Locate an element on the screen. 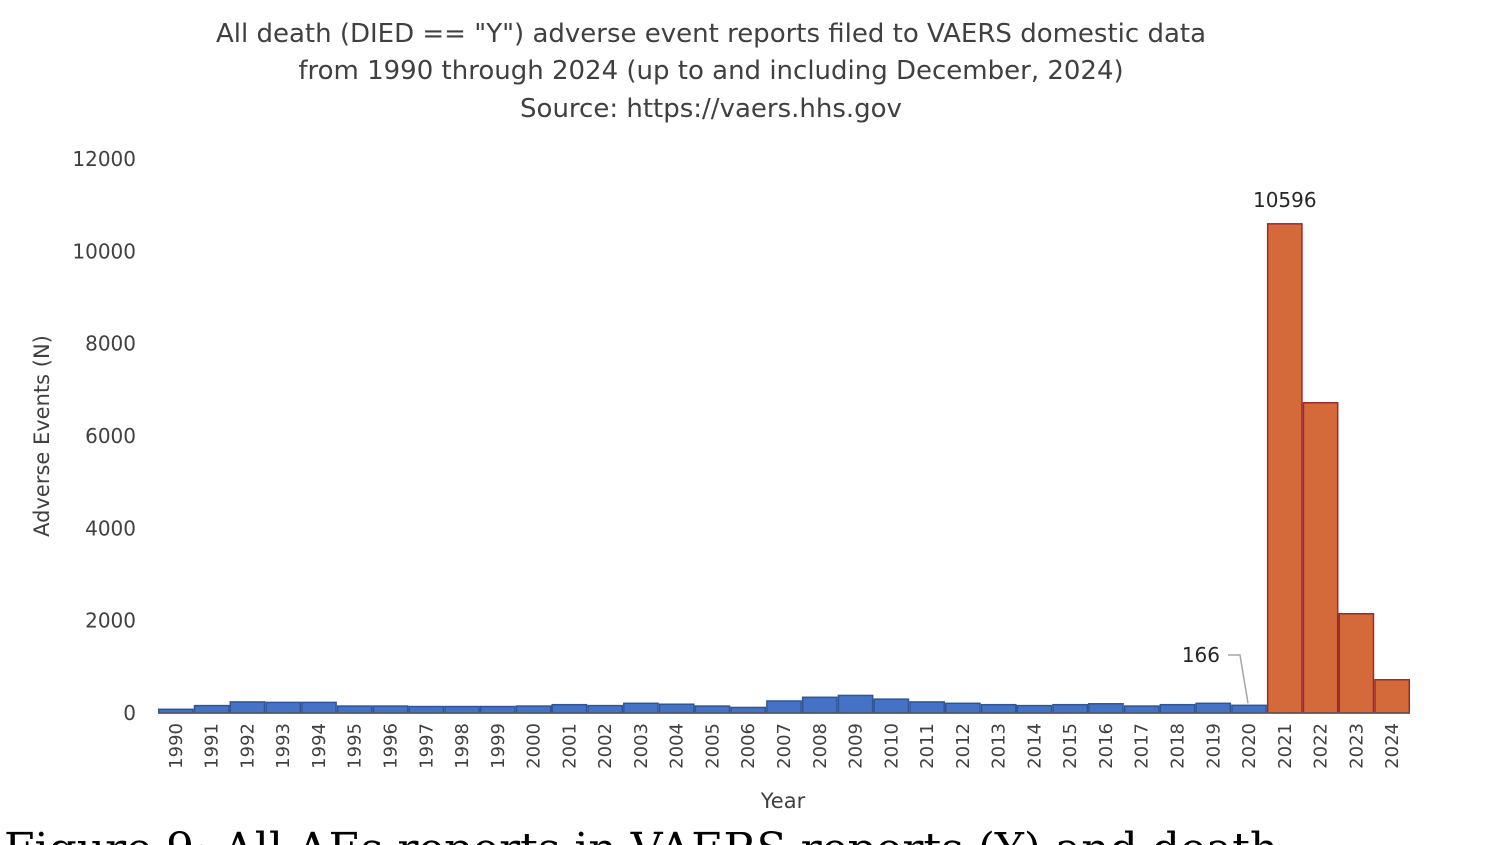  bar-2023 is located at coordinates (1356, 663).